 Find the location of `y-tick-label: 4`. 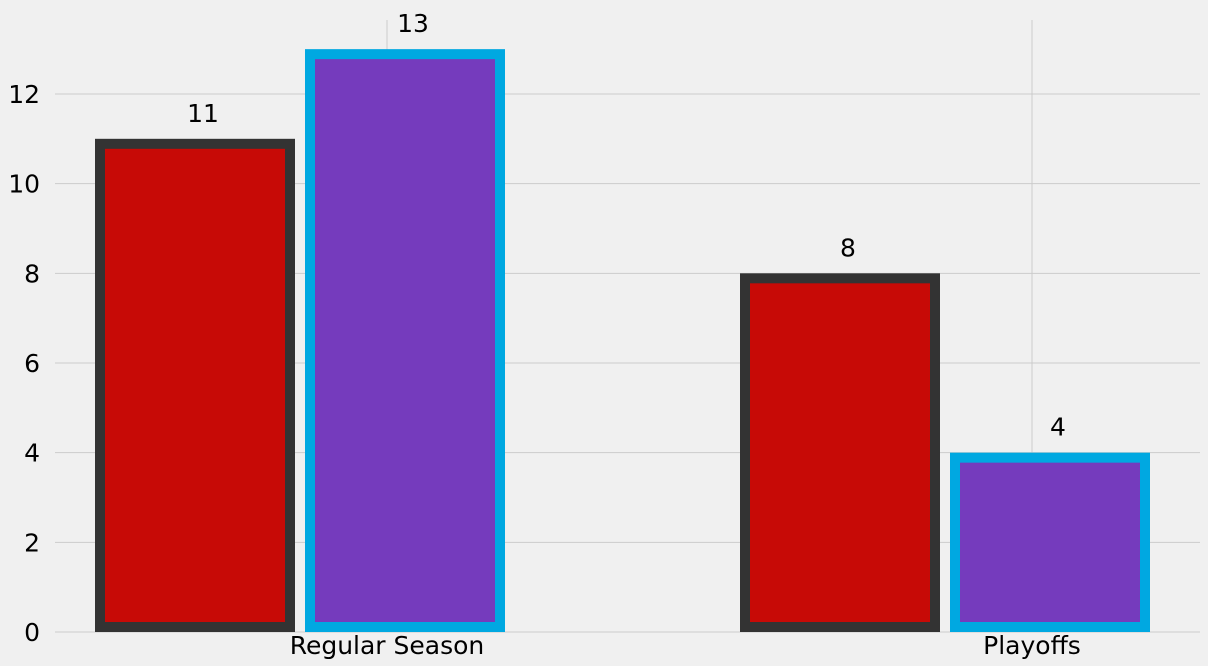

y-tick-label: 4 is located at coordinates (32, 453).